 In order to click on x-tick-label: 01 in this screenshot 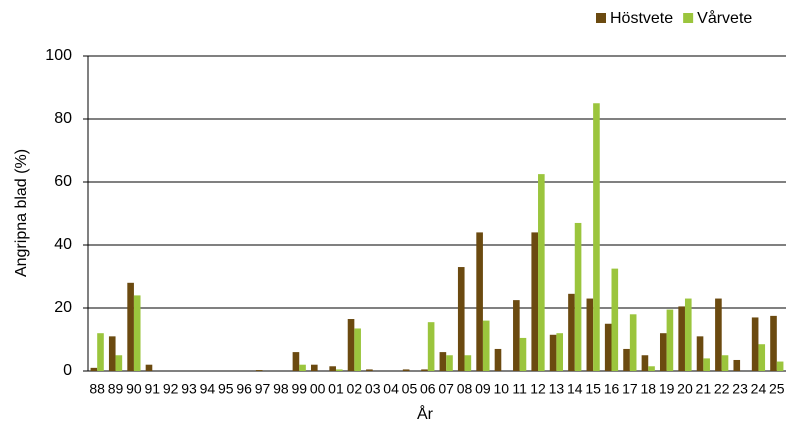, I will do `click(336, 389)`.